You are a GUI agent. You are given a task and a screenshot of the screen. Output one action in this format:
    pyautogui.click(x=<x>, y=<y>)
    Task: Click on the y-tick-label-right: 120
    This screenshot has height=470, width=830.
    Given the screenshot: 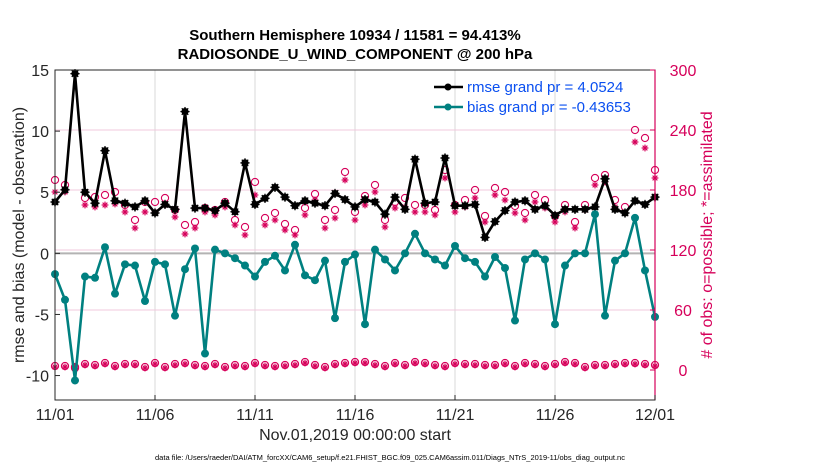 What is the action you would take?
    pyautogui.click(x=683, y=251)
    